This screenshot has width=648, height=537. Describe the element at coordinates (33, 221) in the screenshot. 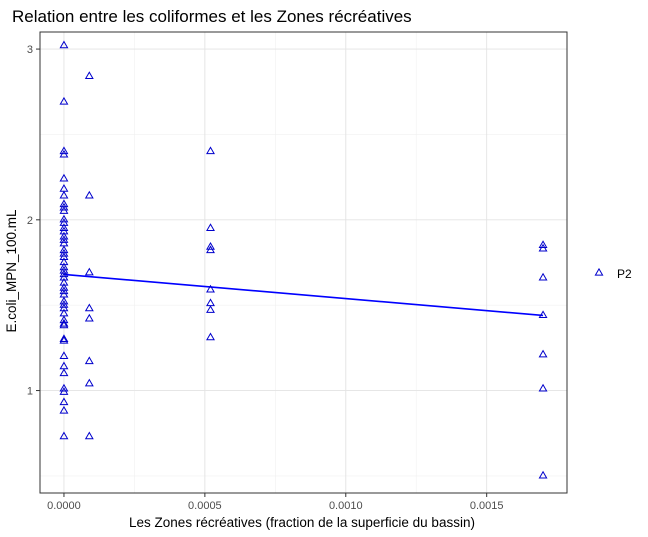

I see `y-axis-ticks: 1 2 3` at that location.